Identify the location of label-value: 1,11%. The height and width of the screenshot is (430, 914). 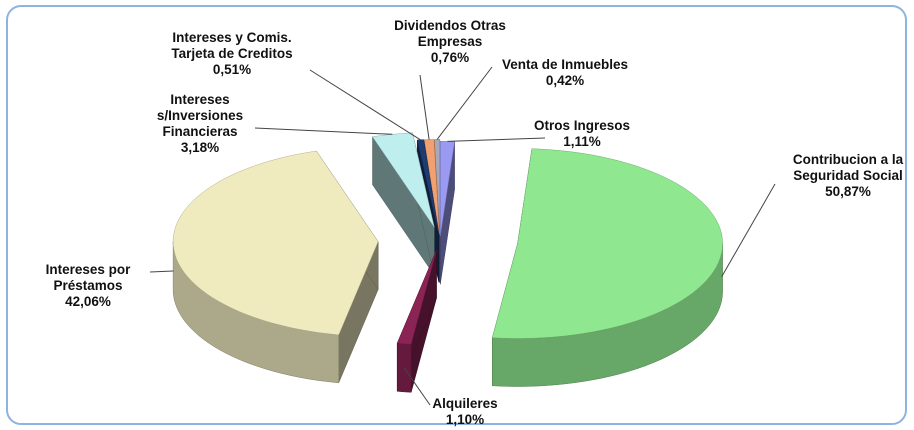
(582, 141).